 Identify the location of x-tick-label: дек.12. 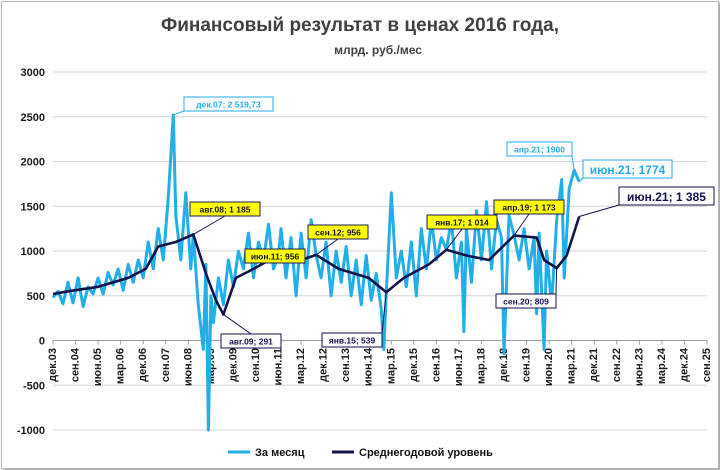
(324, 365).